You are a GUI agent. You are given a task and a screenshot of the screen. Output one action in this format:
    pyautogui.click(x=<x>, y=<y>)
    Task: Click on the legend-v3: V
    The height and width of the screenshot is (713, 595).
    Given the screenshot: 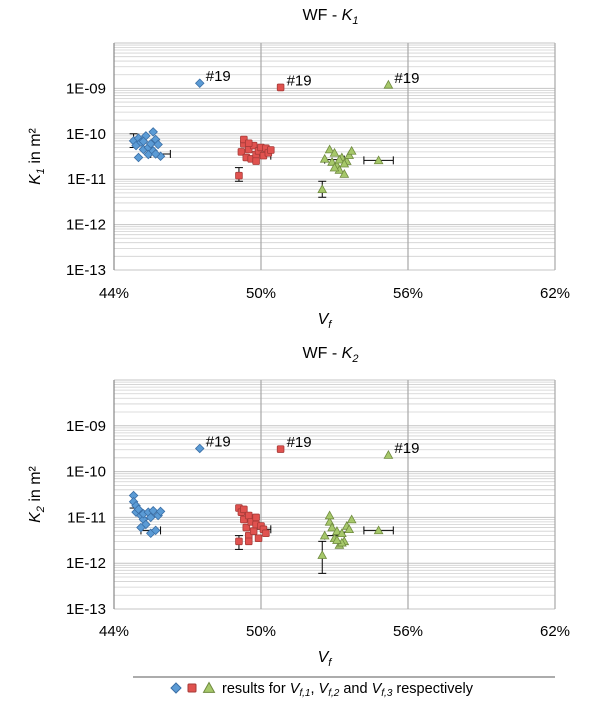 What is the action you would take?
    pyautogui.click(x=377, y=689)
    